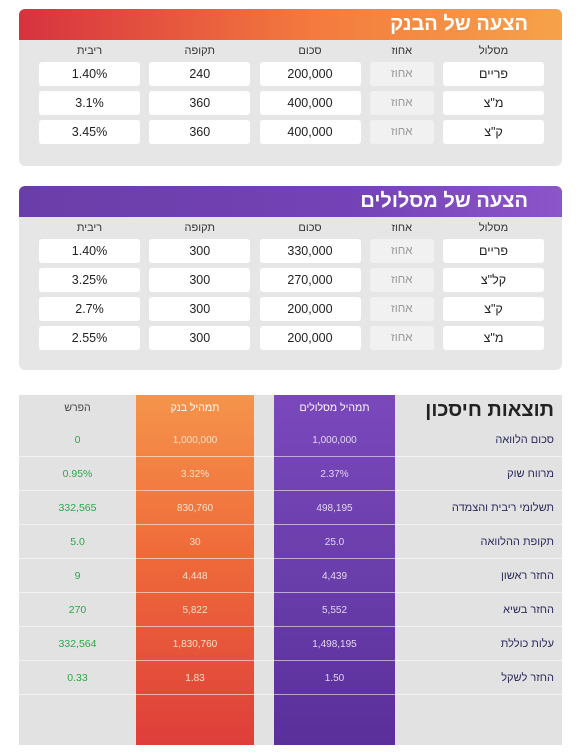 The width and height of the screenshot is (581, 754). What do you see at coordinates (77, 678) in the screenshot?
I see `difference-value: 0.33` at bounding box center [77, 678].